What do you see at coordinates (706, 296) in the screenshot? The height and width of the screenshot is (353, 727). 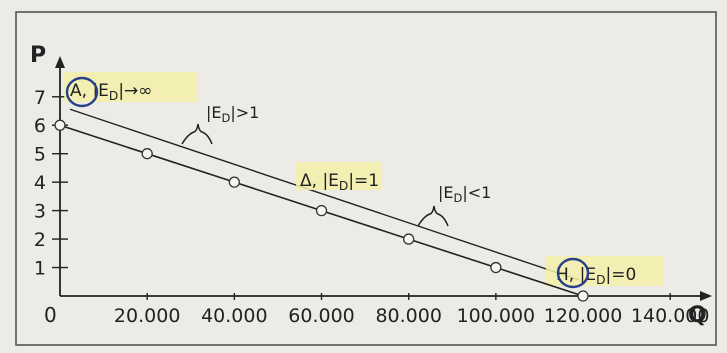 I see `x-axis-arrow` at bounding box center [706, 296].